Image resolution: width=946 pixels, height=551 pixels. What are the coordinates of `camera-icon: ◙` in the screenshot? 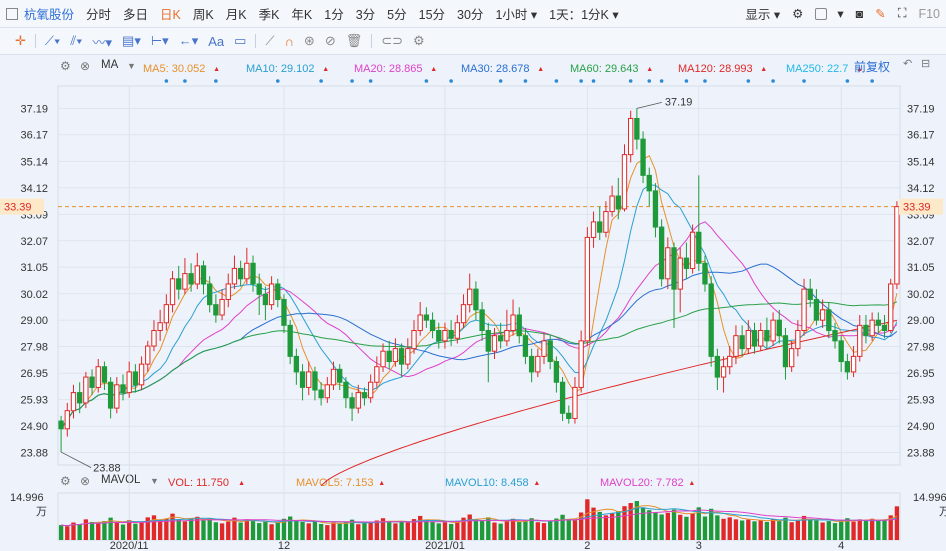 It's located at (859, 13).